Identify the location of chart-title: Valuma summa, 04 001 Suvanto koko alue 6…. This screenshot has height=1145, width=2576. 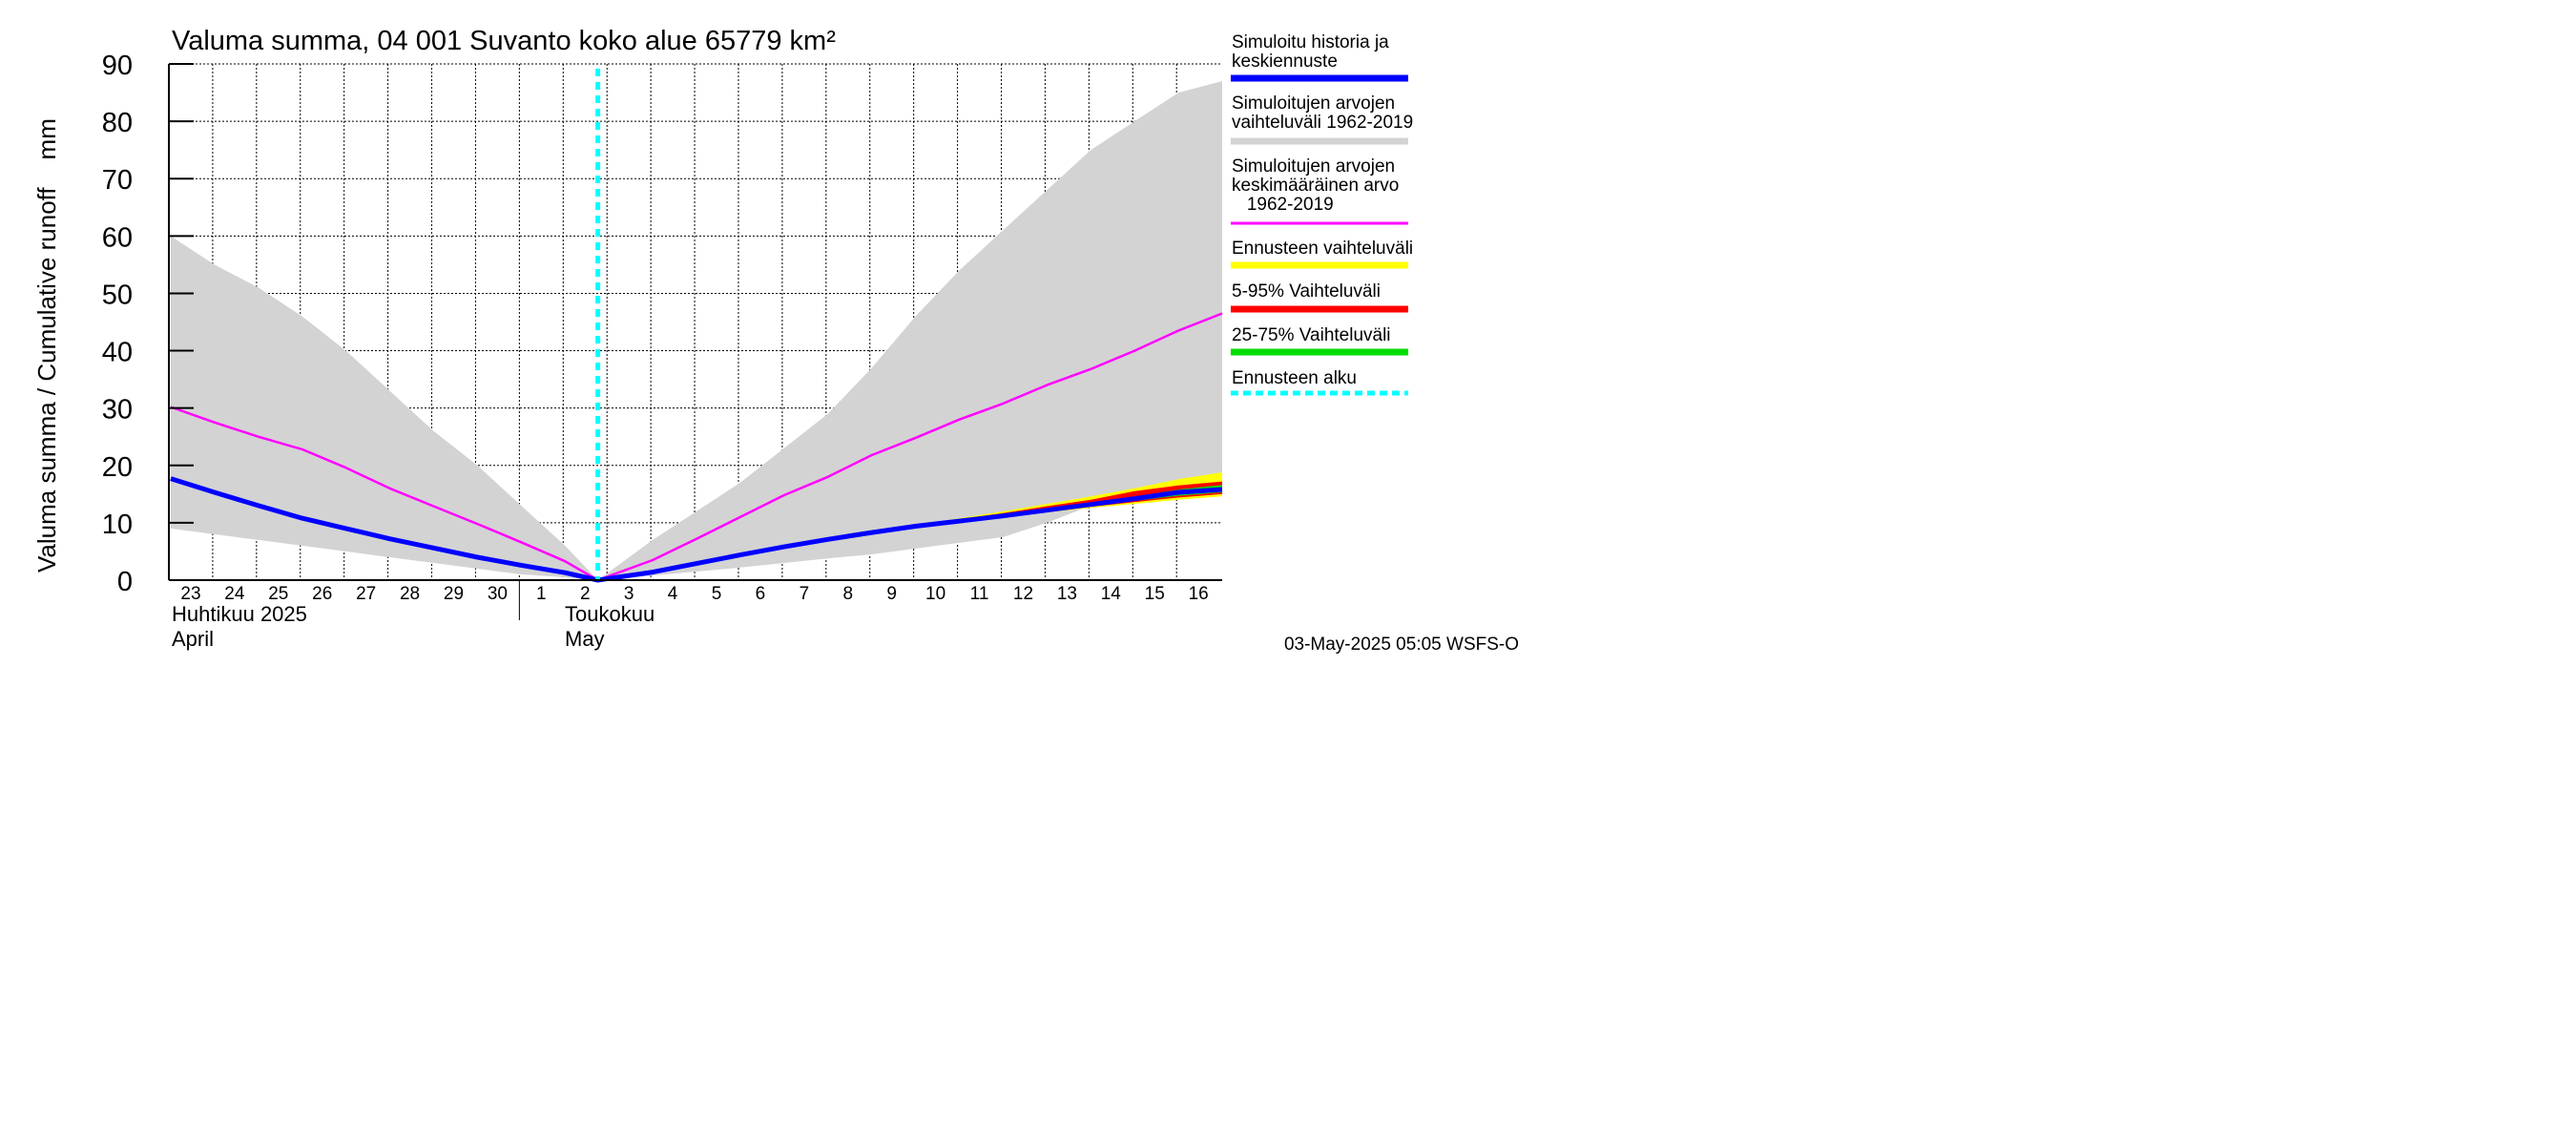
(504, 41).